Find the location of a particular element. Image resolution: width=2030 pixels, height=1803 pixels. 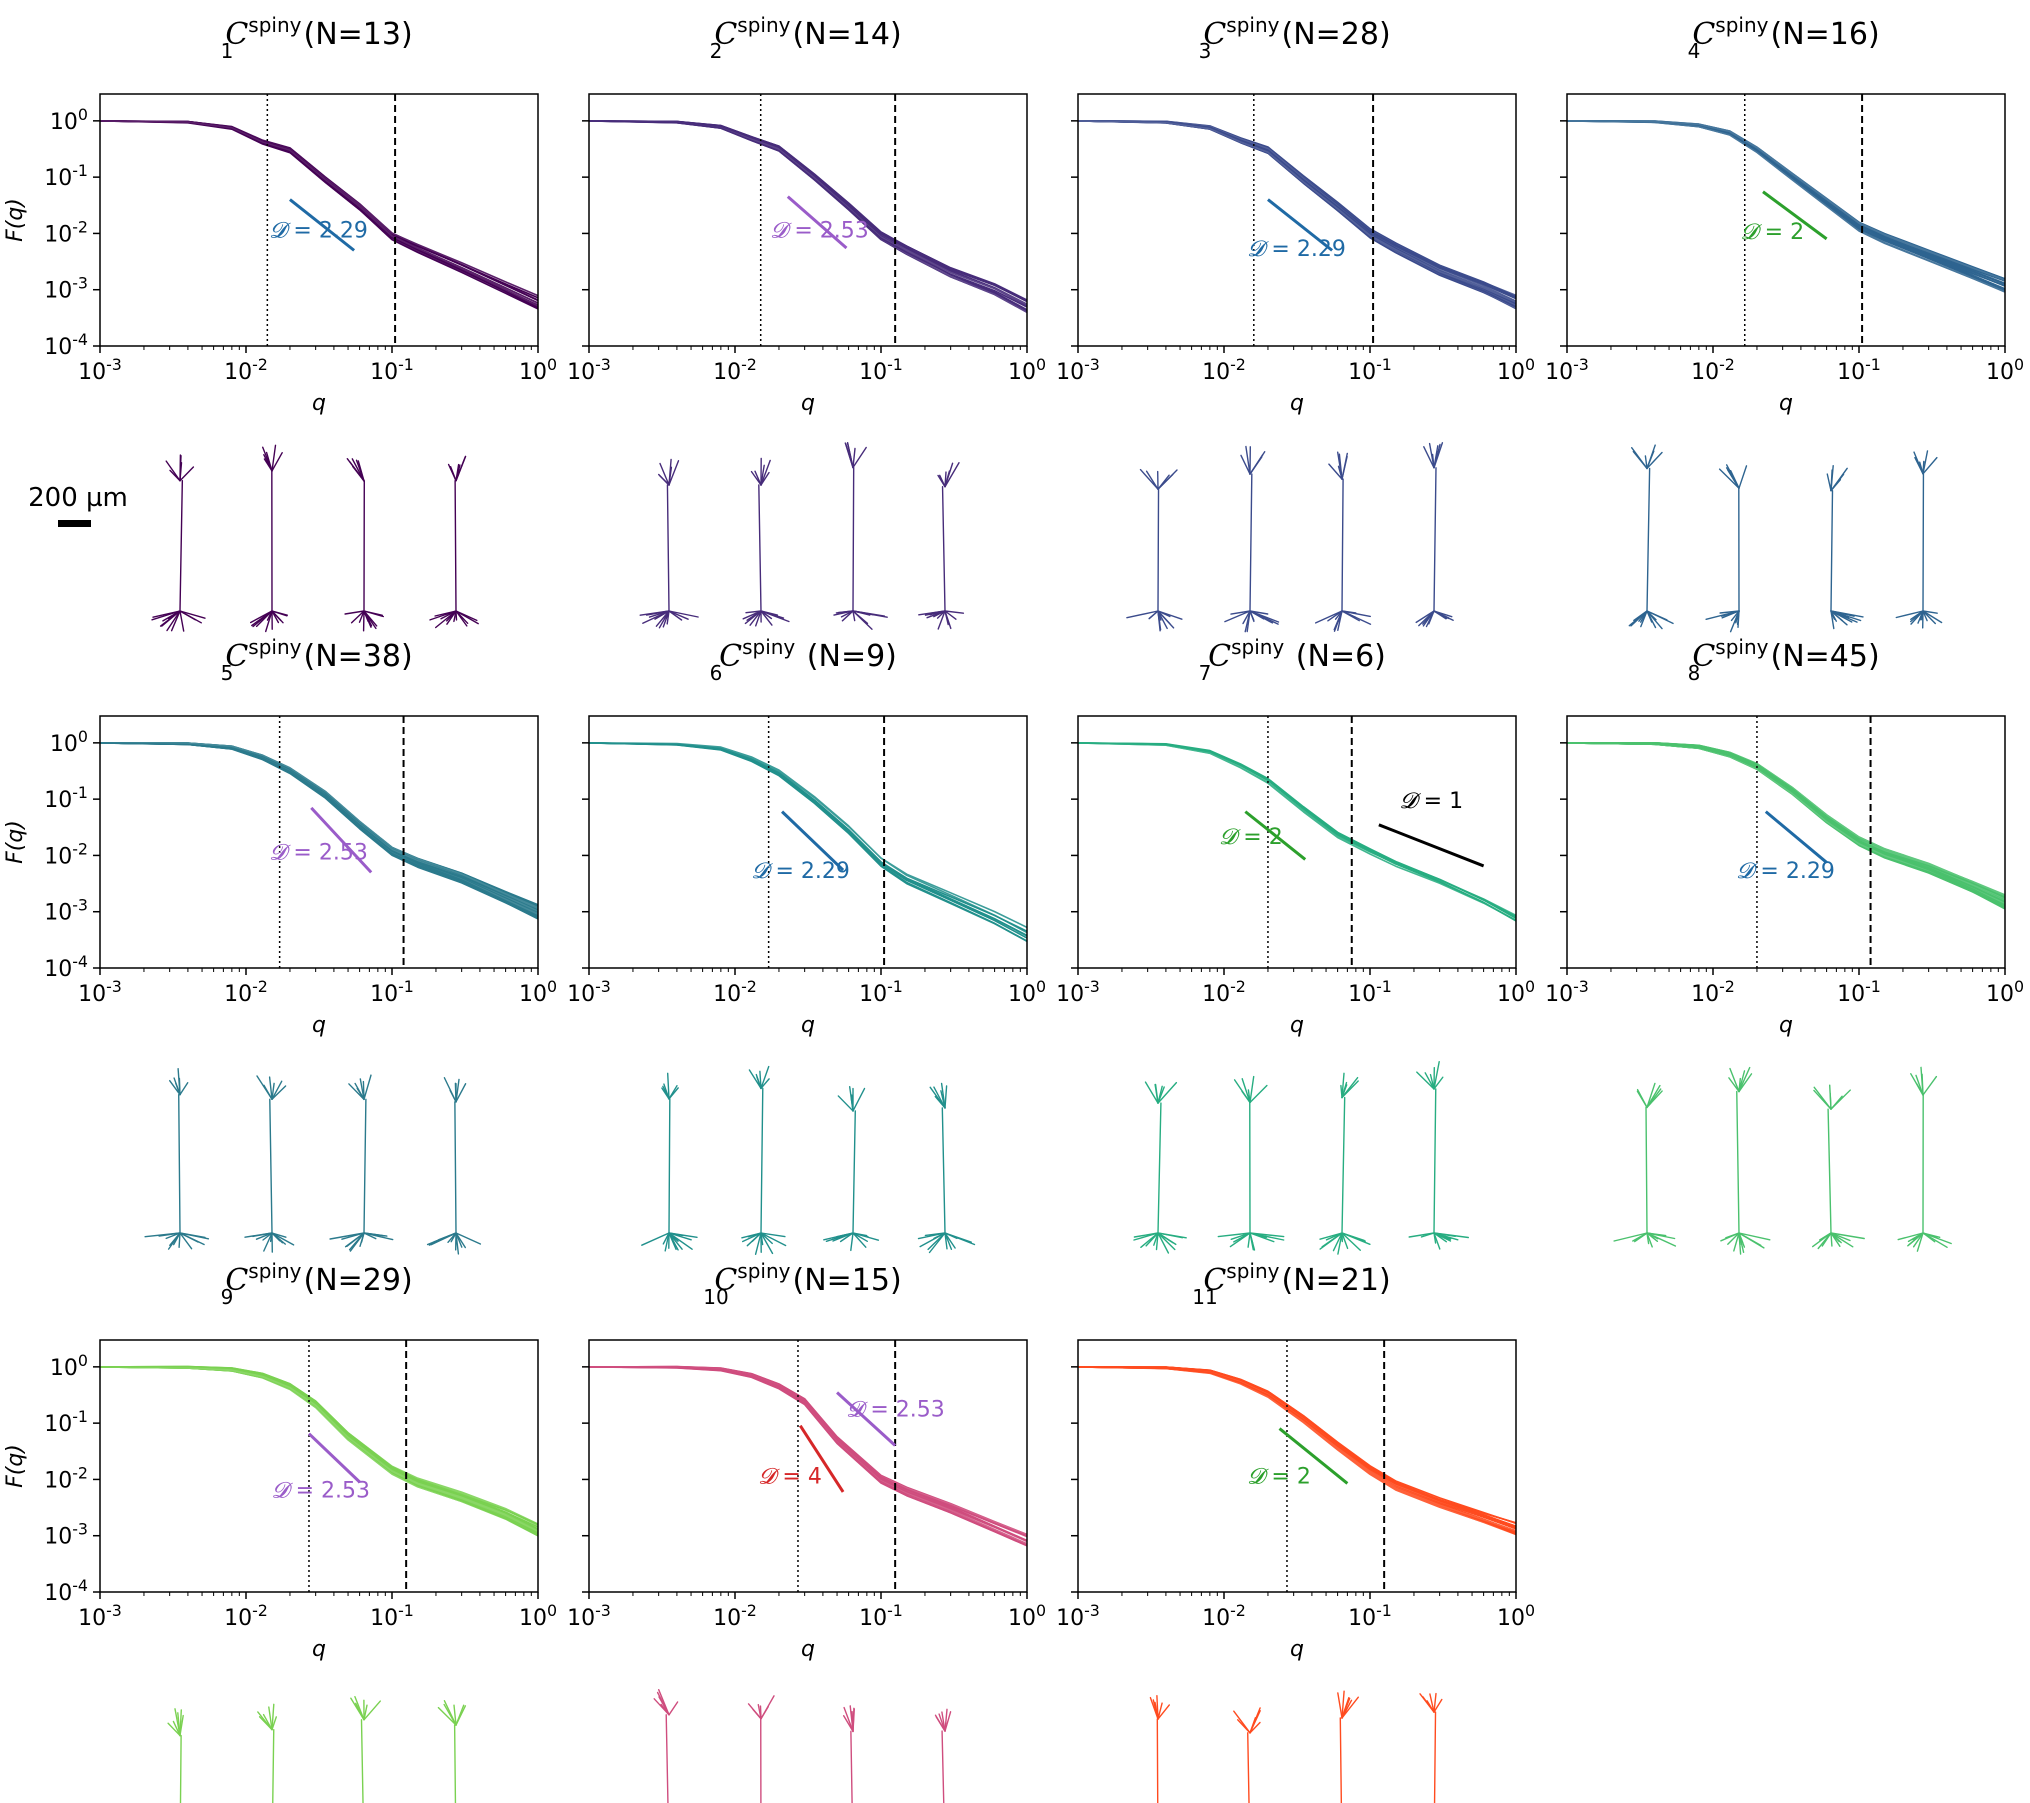

axes-frame is located at coordinates (1786, 220).